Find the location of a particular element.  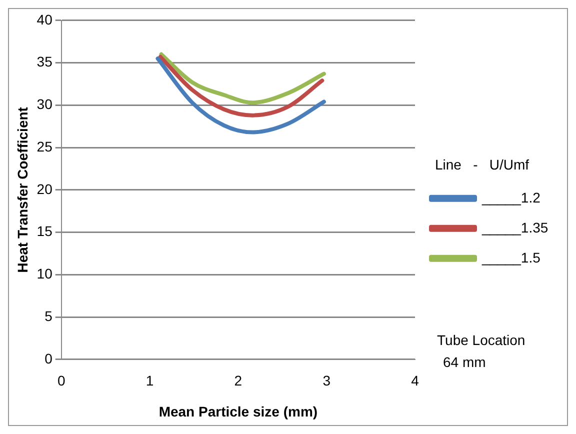

legend-label: _____1.5 is located at coordinates (511, 257).